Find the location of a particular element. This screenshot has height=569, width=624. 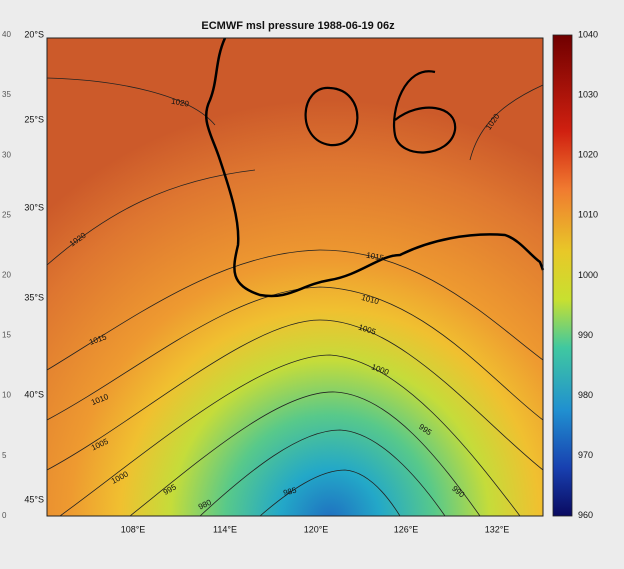

colorbar-label: 990 is located at coordinates (585, 335).